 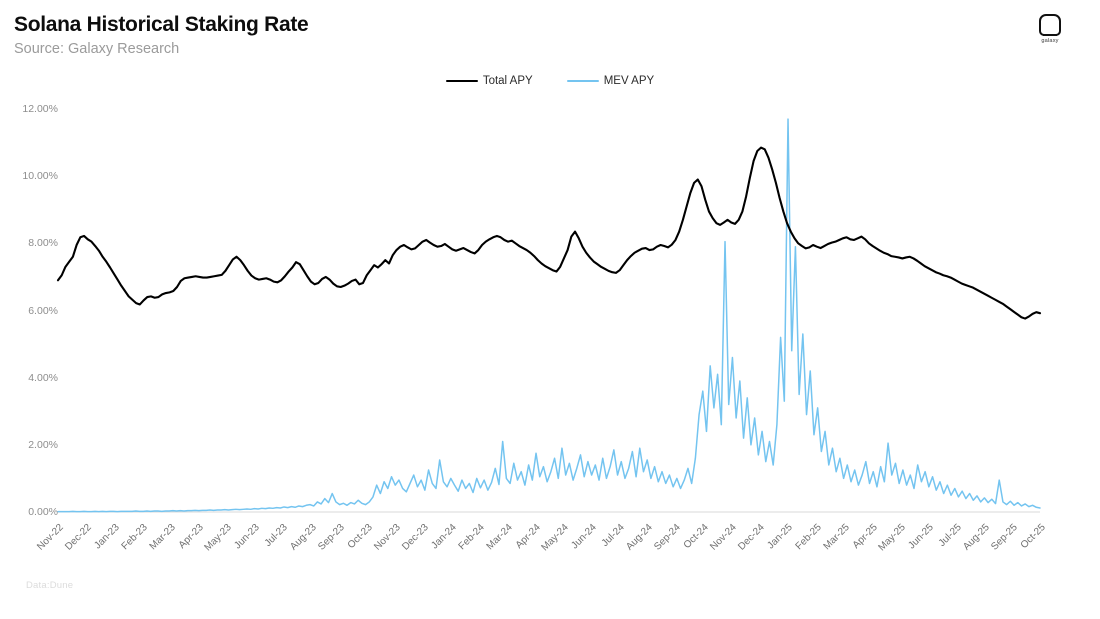 I want to click on y-tick-label: 6.00%, so click(x=43, y=310).